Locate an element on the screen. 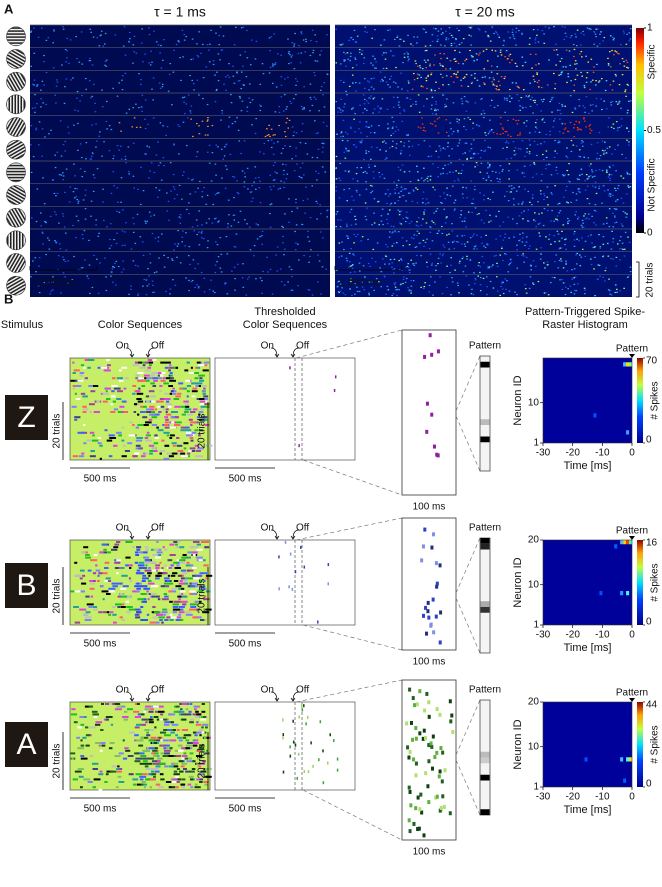 The width and height of the screenshot is (662, 887). scale-label: 1,000 ms is located at coordinates (54, 283).